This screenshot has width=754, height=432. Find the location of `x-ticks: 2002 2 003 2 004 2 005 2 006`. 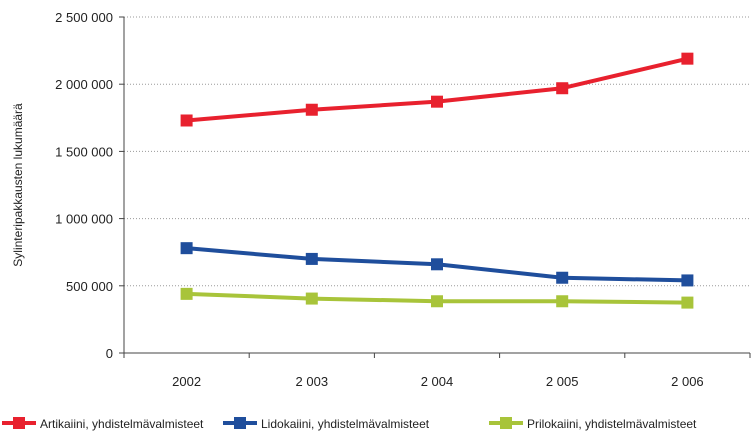

x-ticks: 2002 2 003 2 004 2 005 2 006 is located at coordinates (437, 371).